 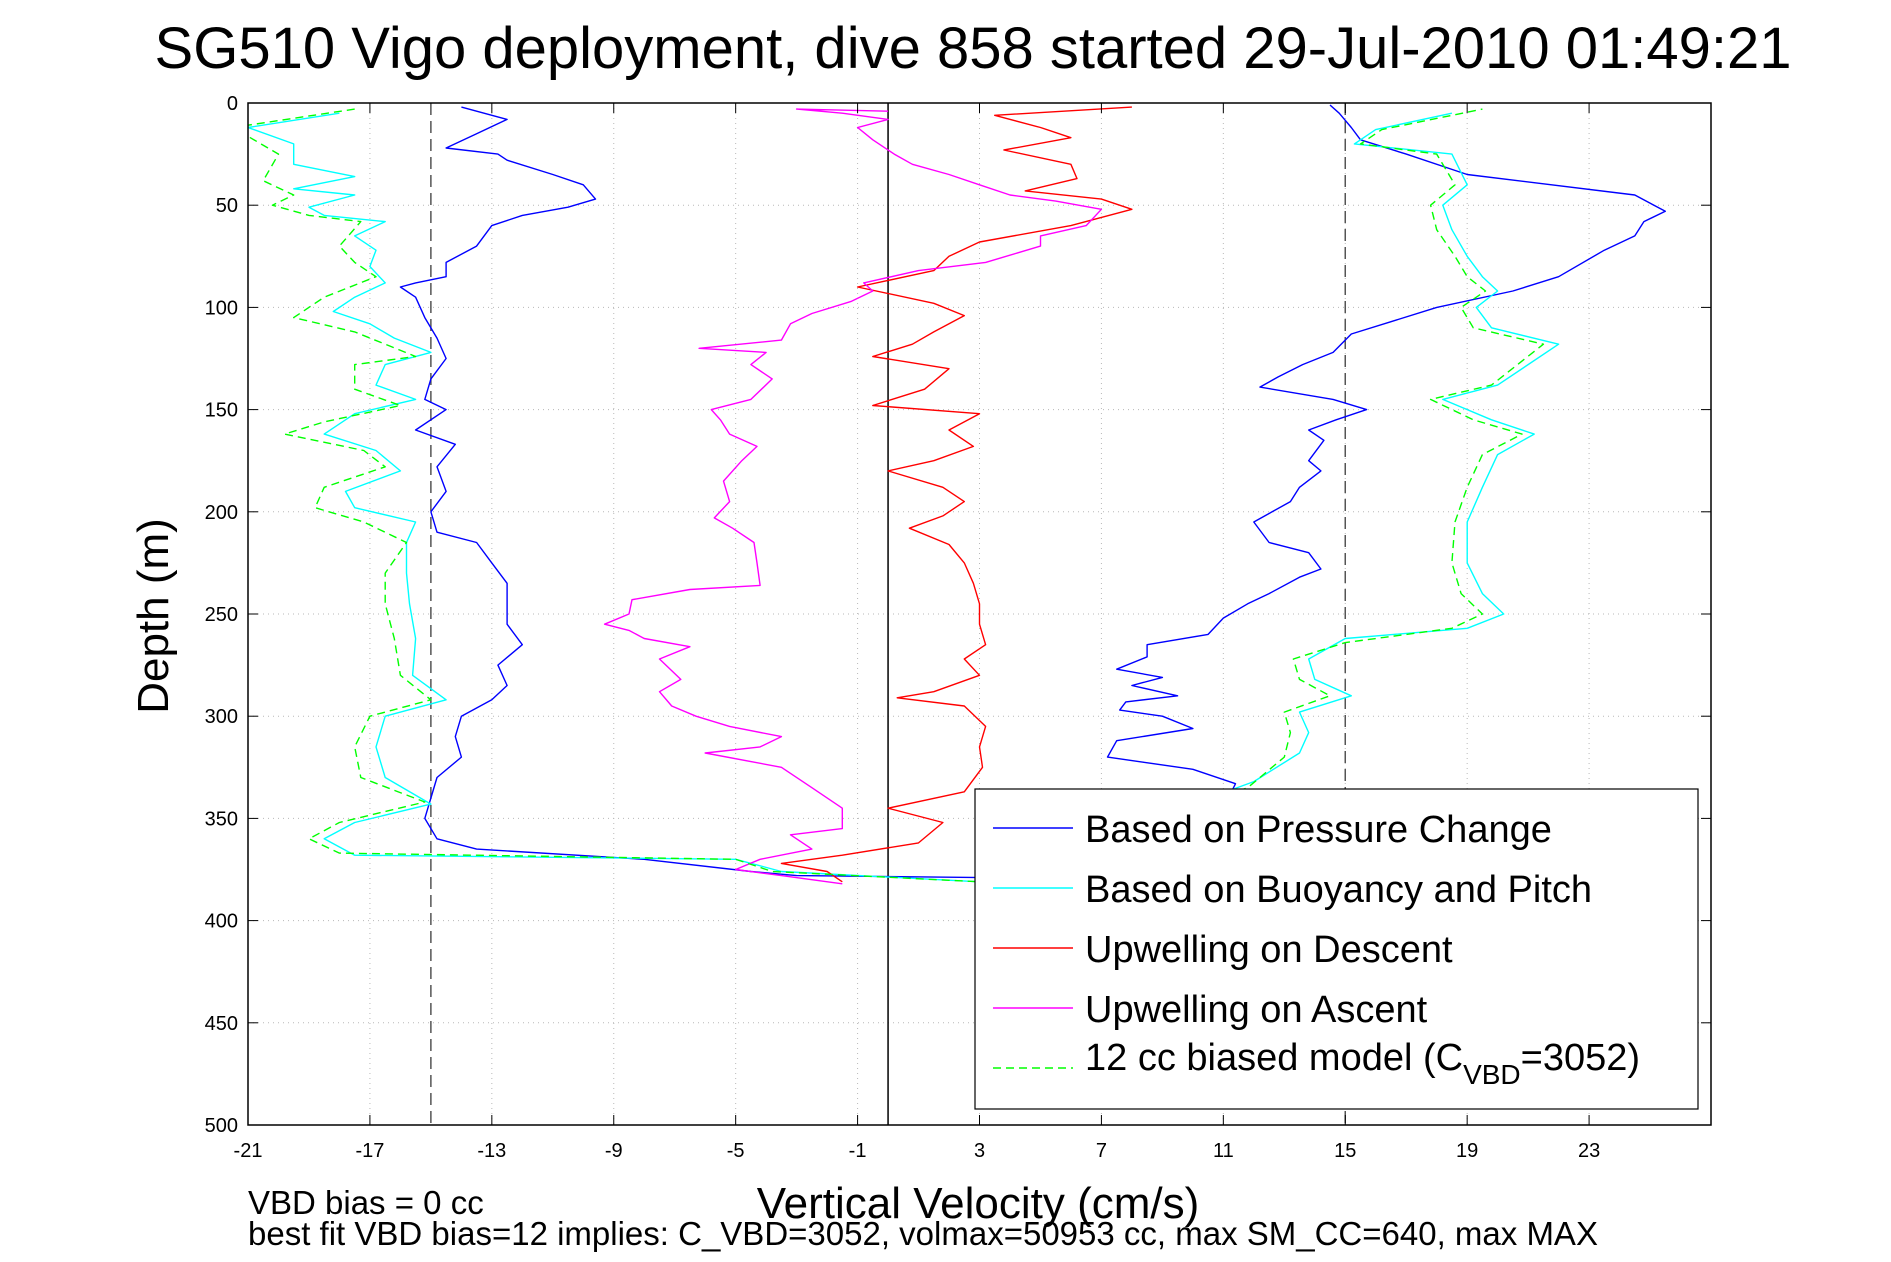 What do you see at coordinates (221, 717) in the screenshot?
I see `y-tick-label: 300` at bounding box center [221, 717].